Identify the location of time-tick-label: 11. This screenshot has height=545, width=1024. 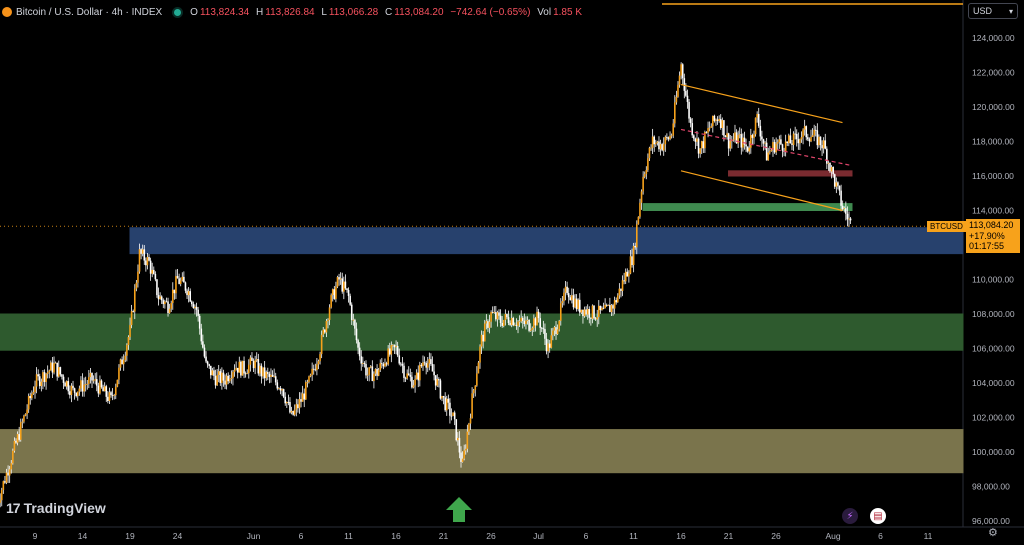
(348, 536).